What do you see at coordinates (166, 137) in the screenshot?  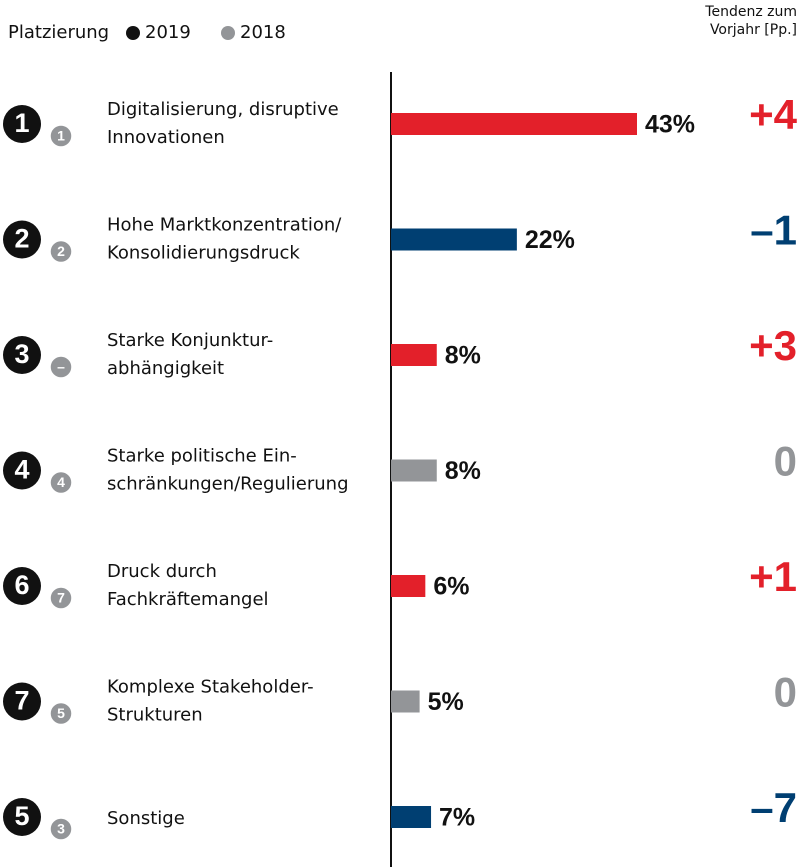 I see `row-label: Innovationen` at bounding box center [166, 137].